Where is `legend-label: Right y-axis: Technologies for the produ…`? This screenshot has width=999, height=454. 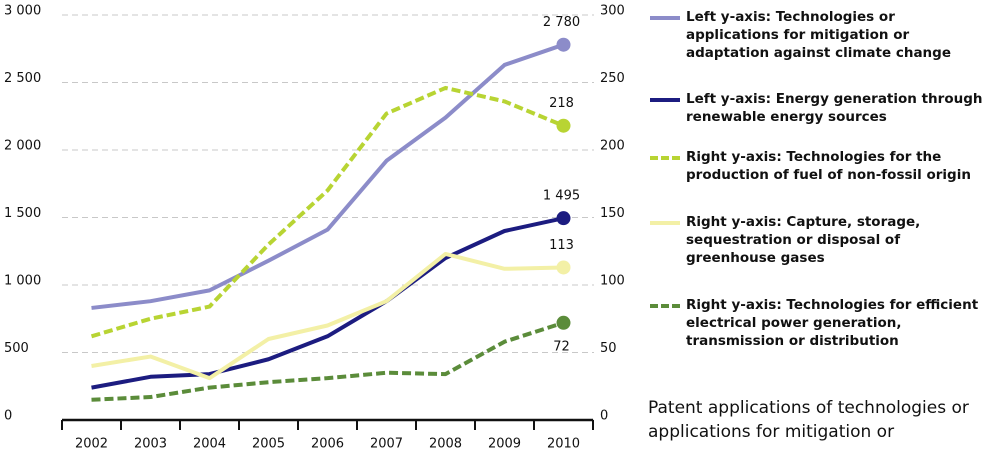
legend-label: Right y-axis: Technologies for the produ… is located at coordinates (828, 166).